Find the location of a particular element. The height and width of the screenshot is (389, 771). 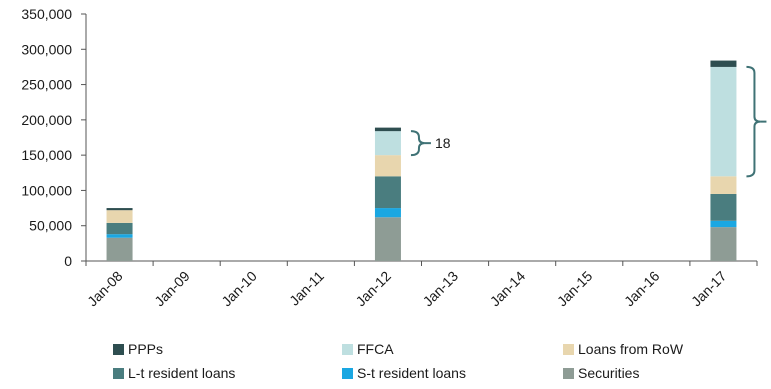

x-tick-label: Jan-15 is located at coordinates (575, 289).